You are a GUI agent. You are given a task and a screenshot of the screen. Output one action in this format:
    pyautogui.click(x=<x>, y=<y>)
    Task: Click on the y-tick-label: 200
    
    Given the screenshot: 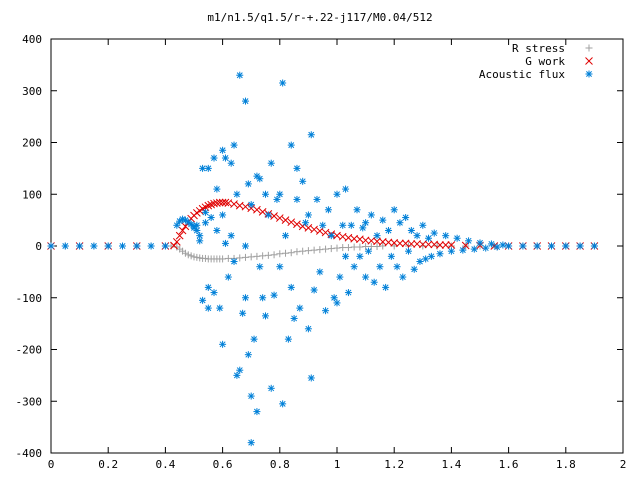 What is the action you would take?
    pyautogui.click(x=32, y=143)
    